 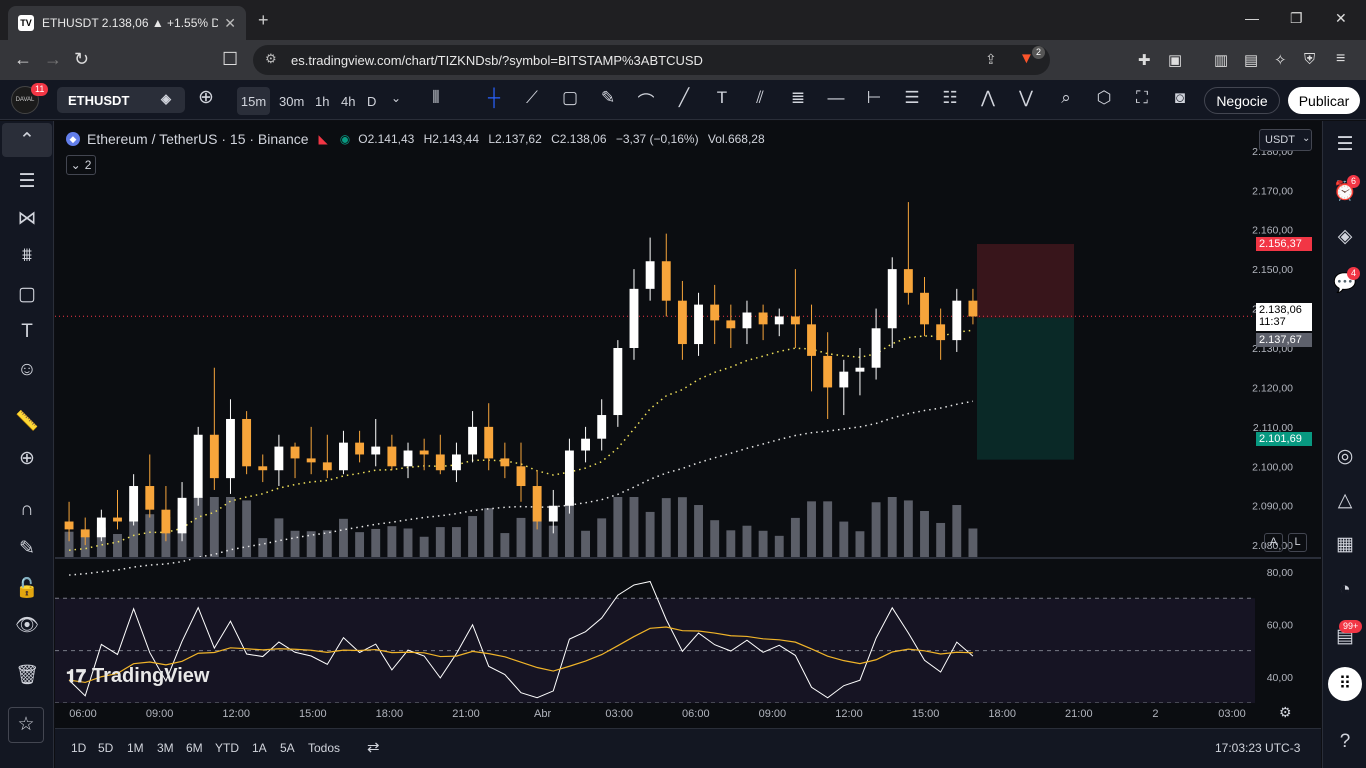 I want to click on time-axis-settings-icon: ⚙, so click(x=1285, y=712).